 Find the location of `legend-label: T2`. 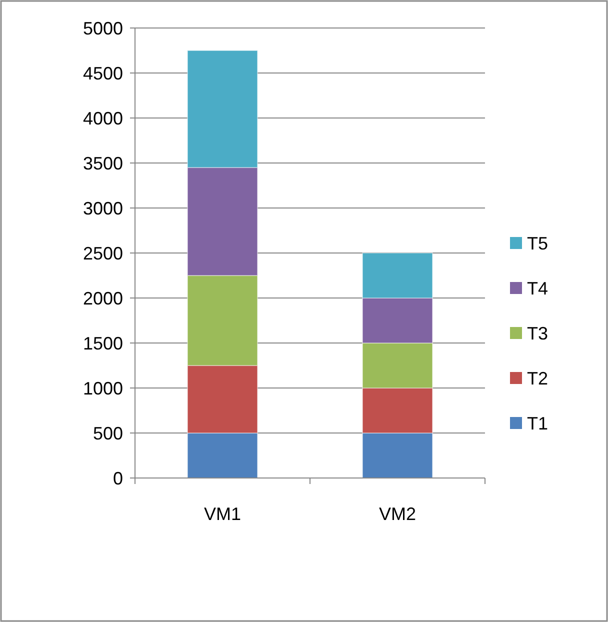

legend-label: T2 is located at coordinates (537, 378).